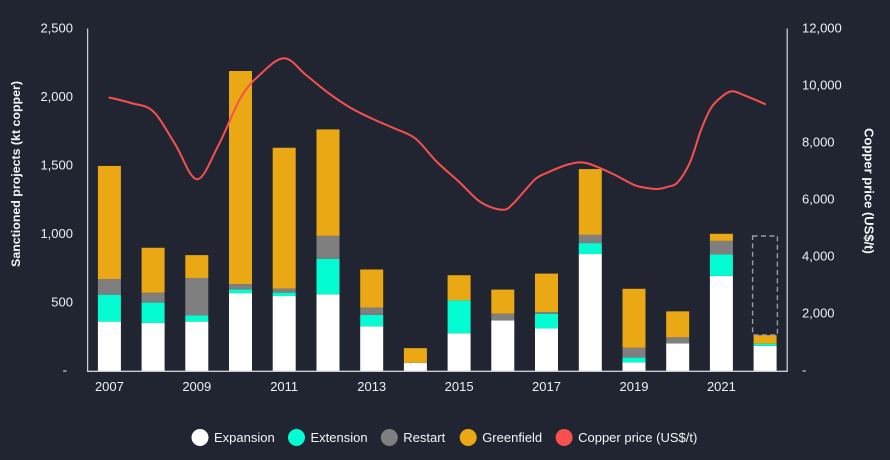  I want to click on svg-text: 1,500, so click(56, 165).